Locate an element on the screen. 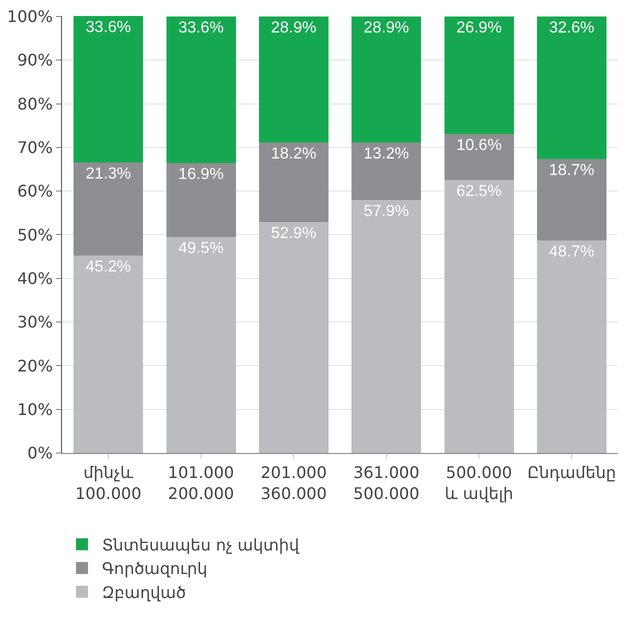 This screenshot has width=630, height=621. data-label: 16.9% is located at coordinates (201, 175).